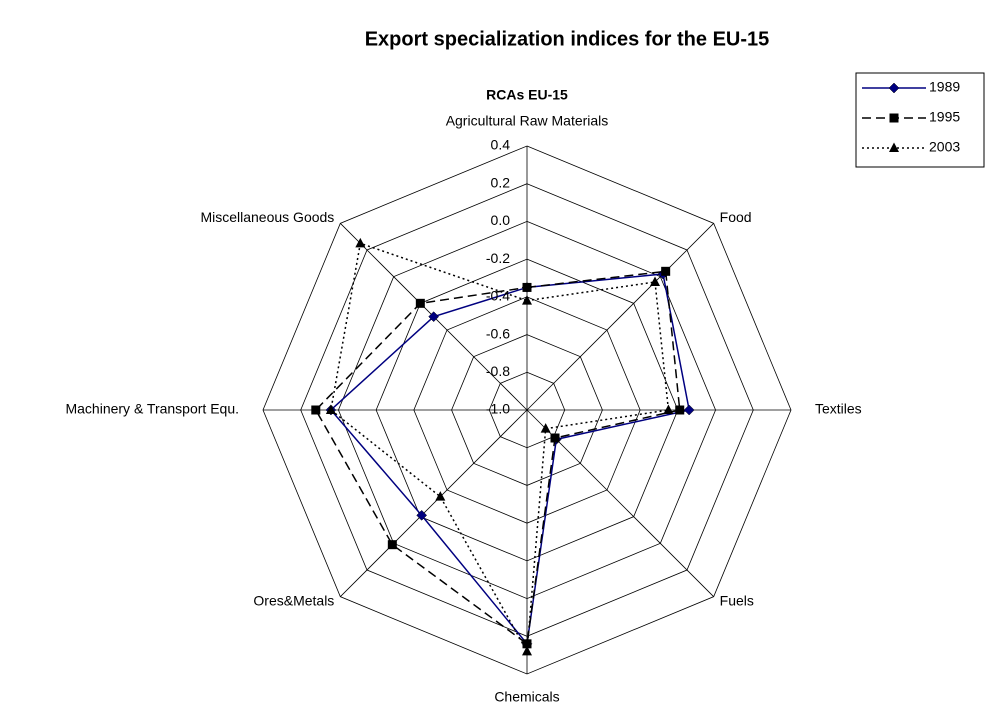  What do you see at coordinates (498, 258) in the screenshot?
I see `tick-label: -0.2` at bounding box center [498, 258].